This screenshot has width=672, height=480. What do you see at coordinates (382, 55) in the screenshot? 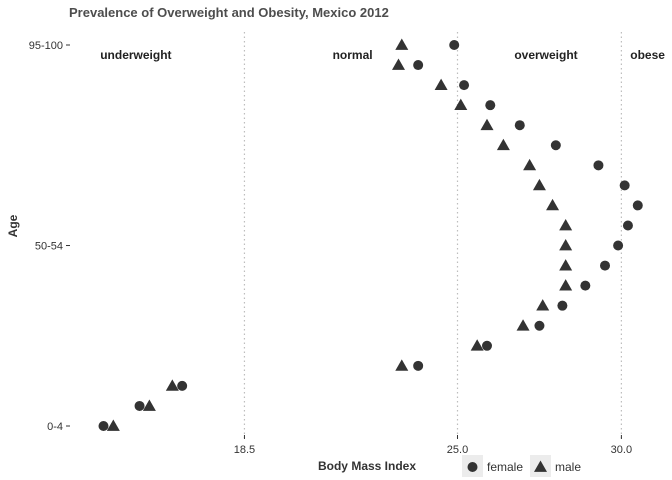
I see `region-labels: underweight normal overweight obese` at bounding box center [382, 55].